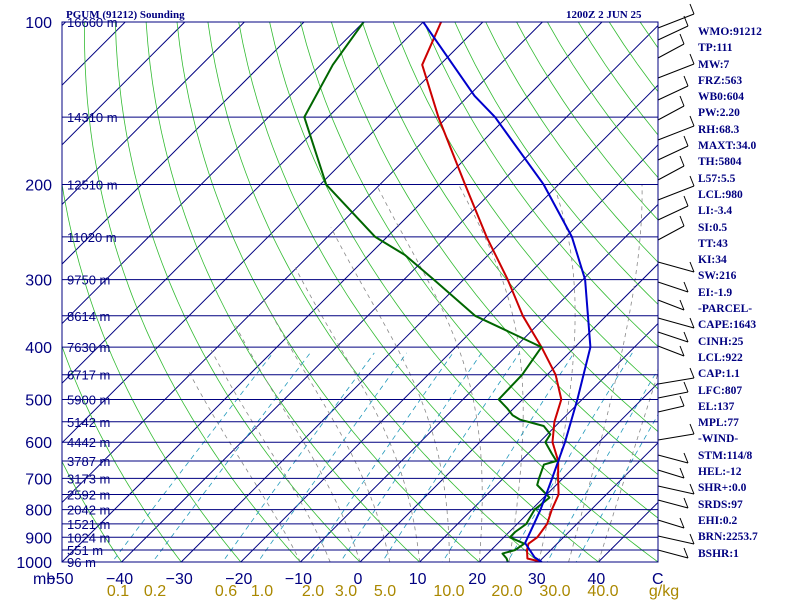 The height and width of the screenshot is (600, 800). Describe the element at coordinates (119, 579) in the screenshot. I see `temperature-tick-label: −40` at that location.